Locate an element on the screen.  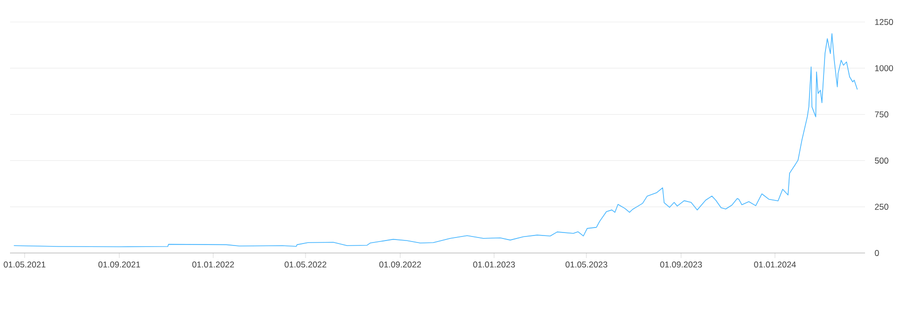
x-tick-label: 01.09.2022 is located at coordinates (400, 265).